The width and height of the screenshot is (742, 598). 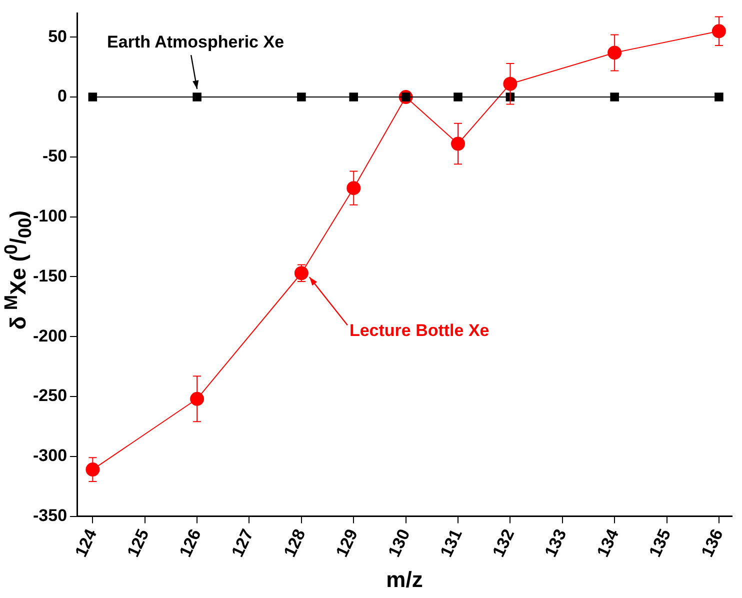 I want to click on x-tick-label: 134, so click(x=608, y=543).